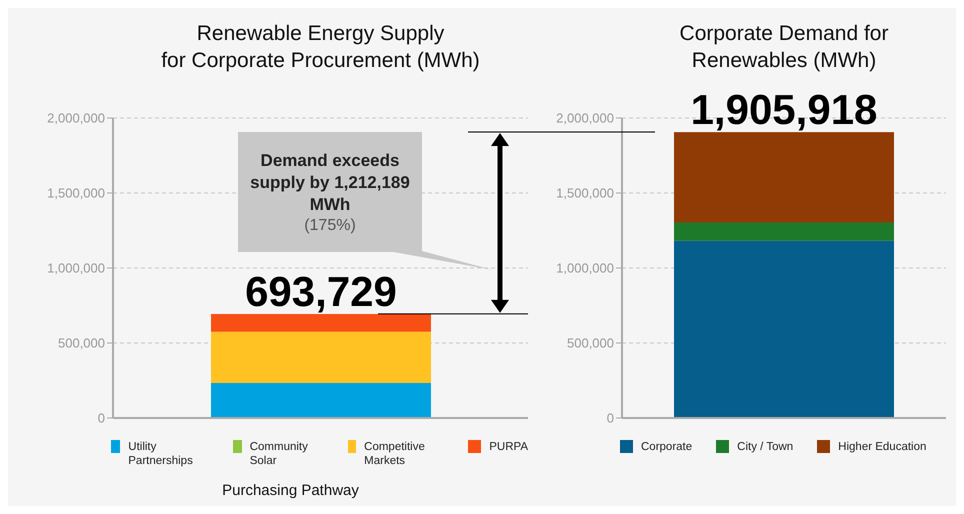 Image resolution: width=964 pixels, height=514 pixels. What do you see at coordinates (279, 454) in the screenshot?
I see `legend-label: Community Solar` at bounding box center [279, 454].